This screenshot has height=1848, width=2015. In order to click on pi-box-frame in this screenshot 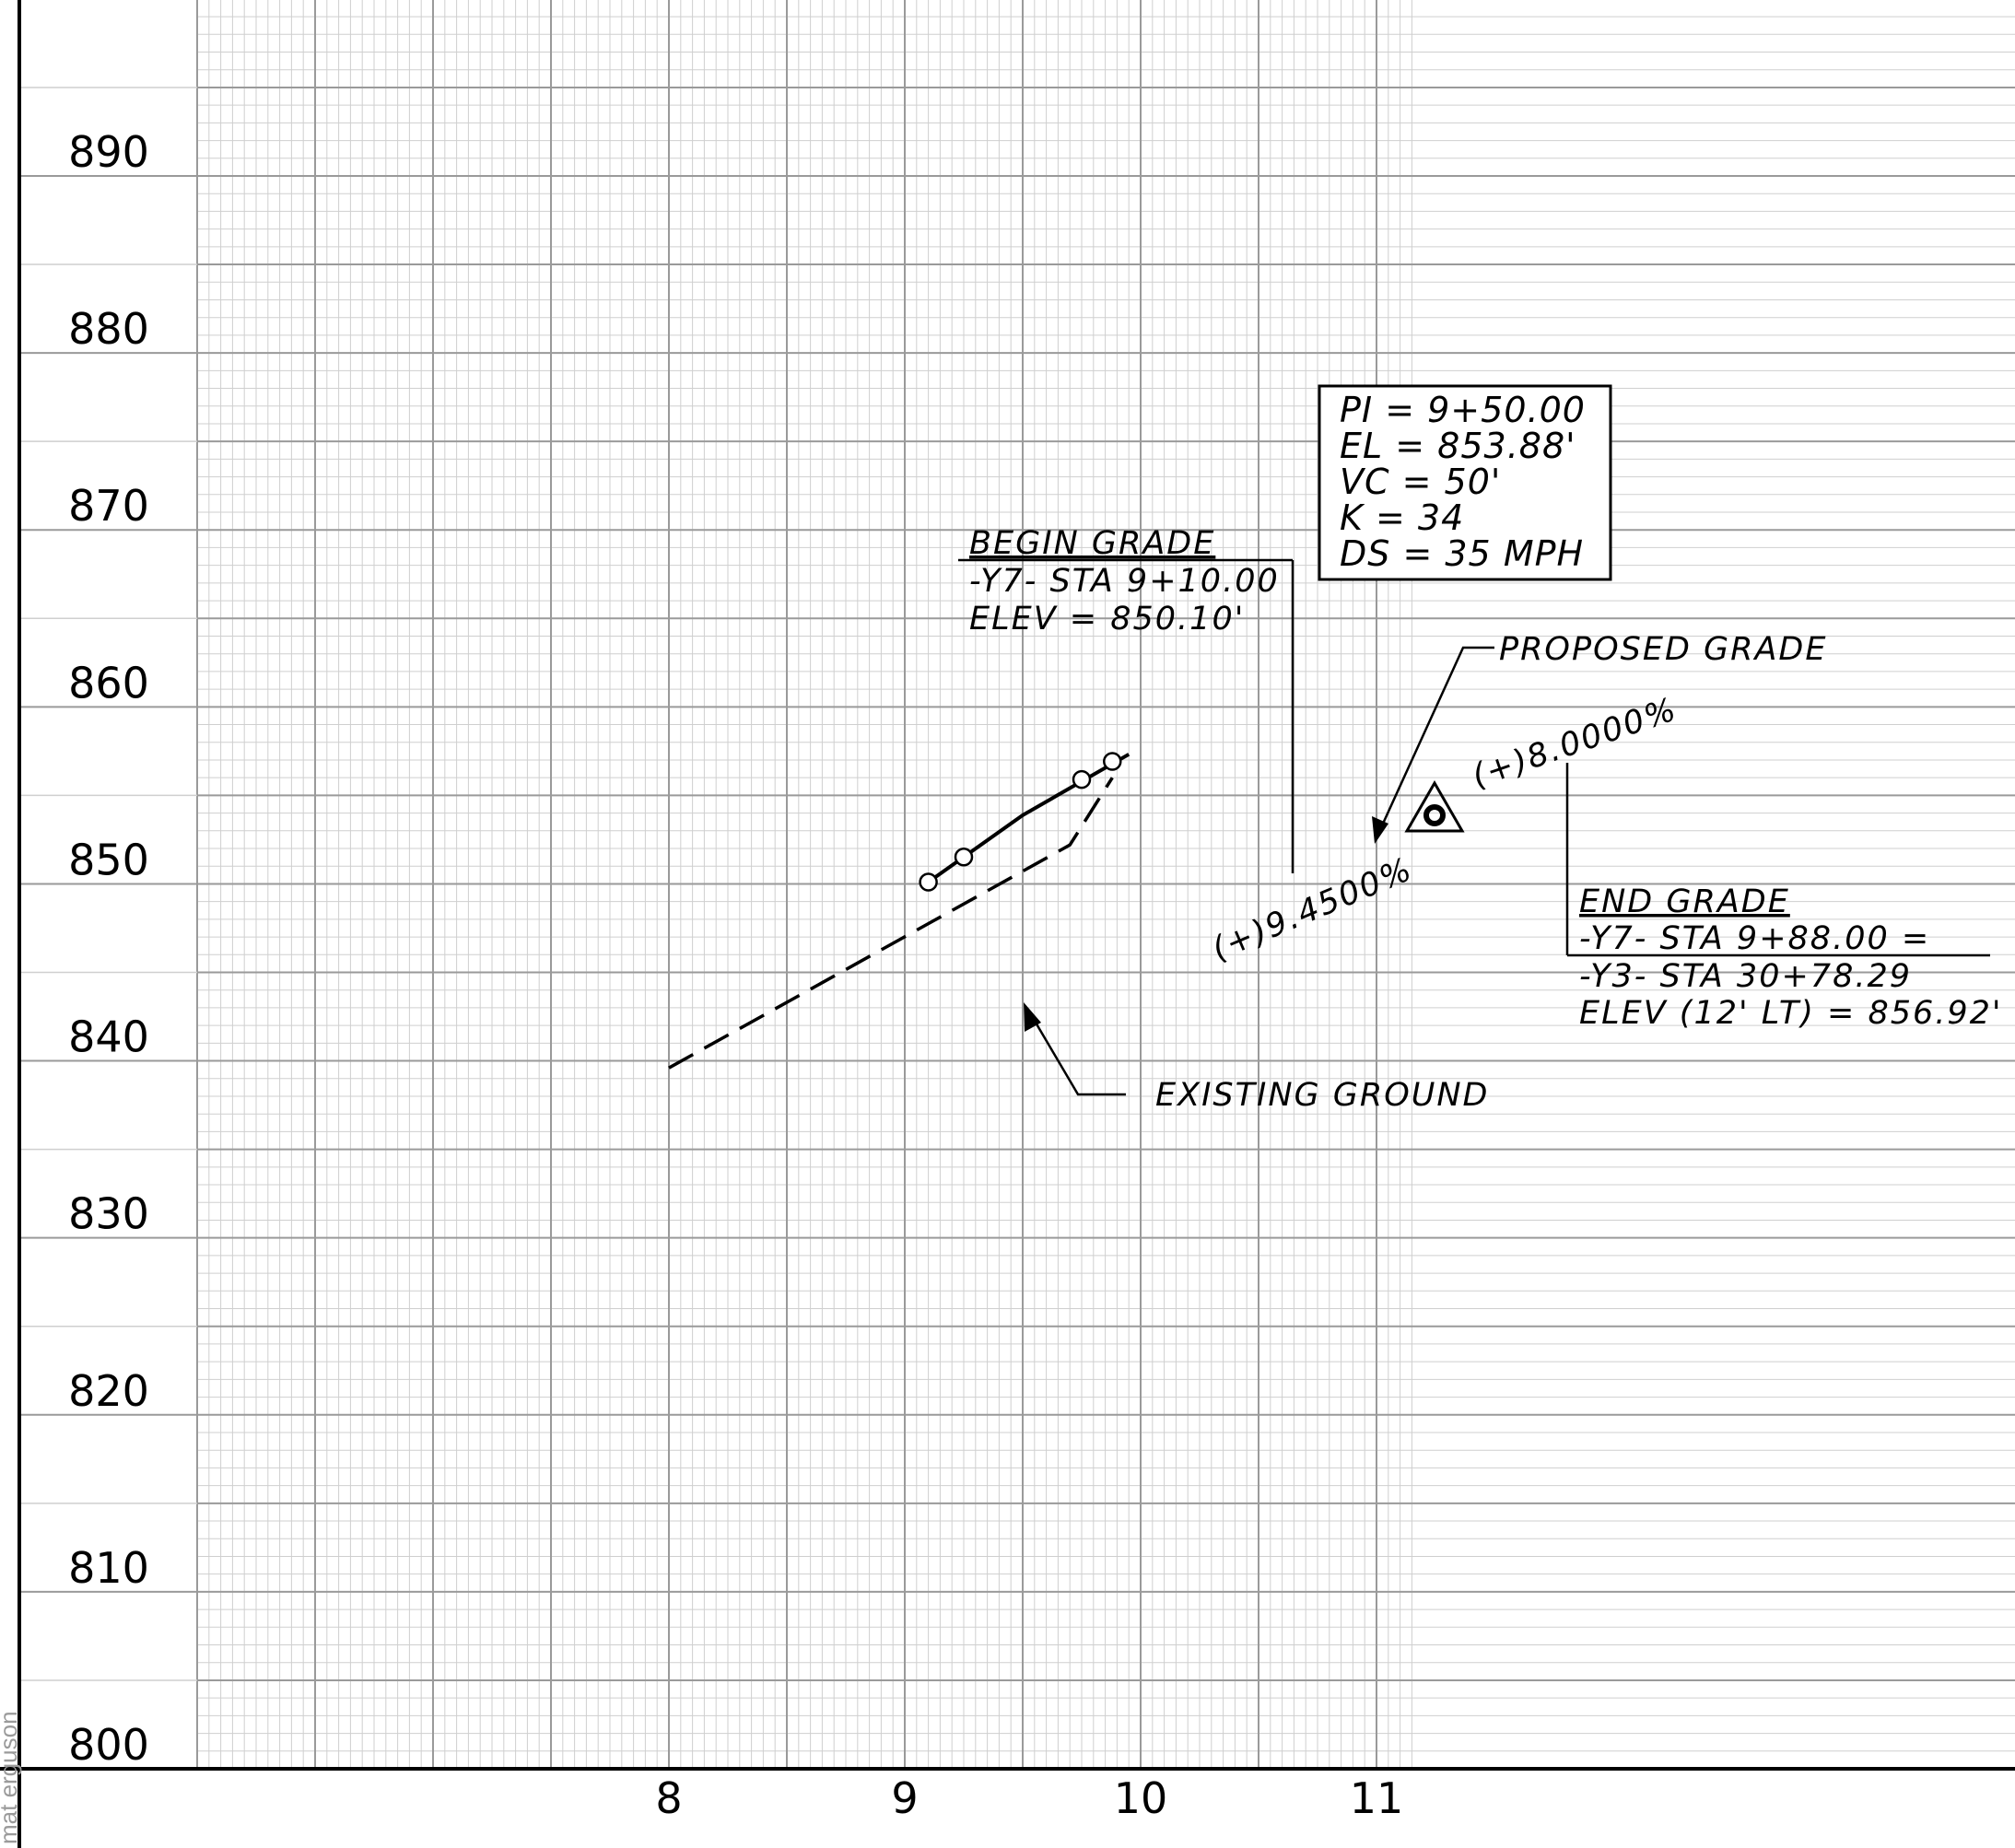, I will do `click(1465, 482)`.